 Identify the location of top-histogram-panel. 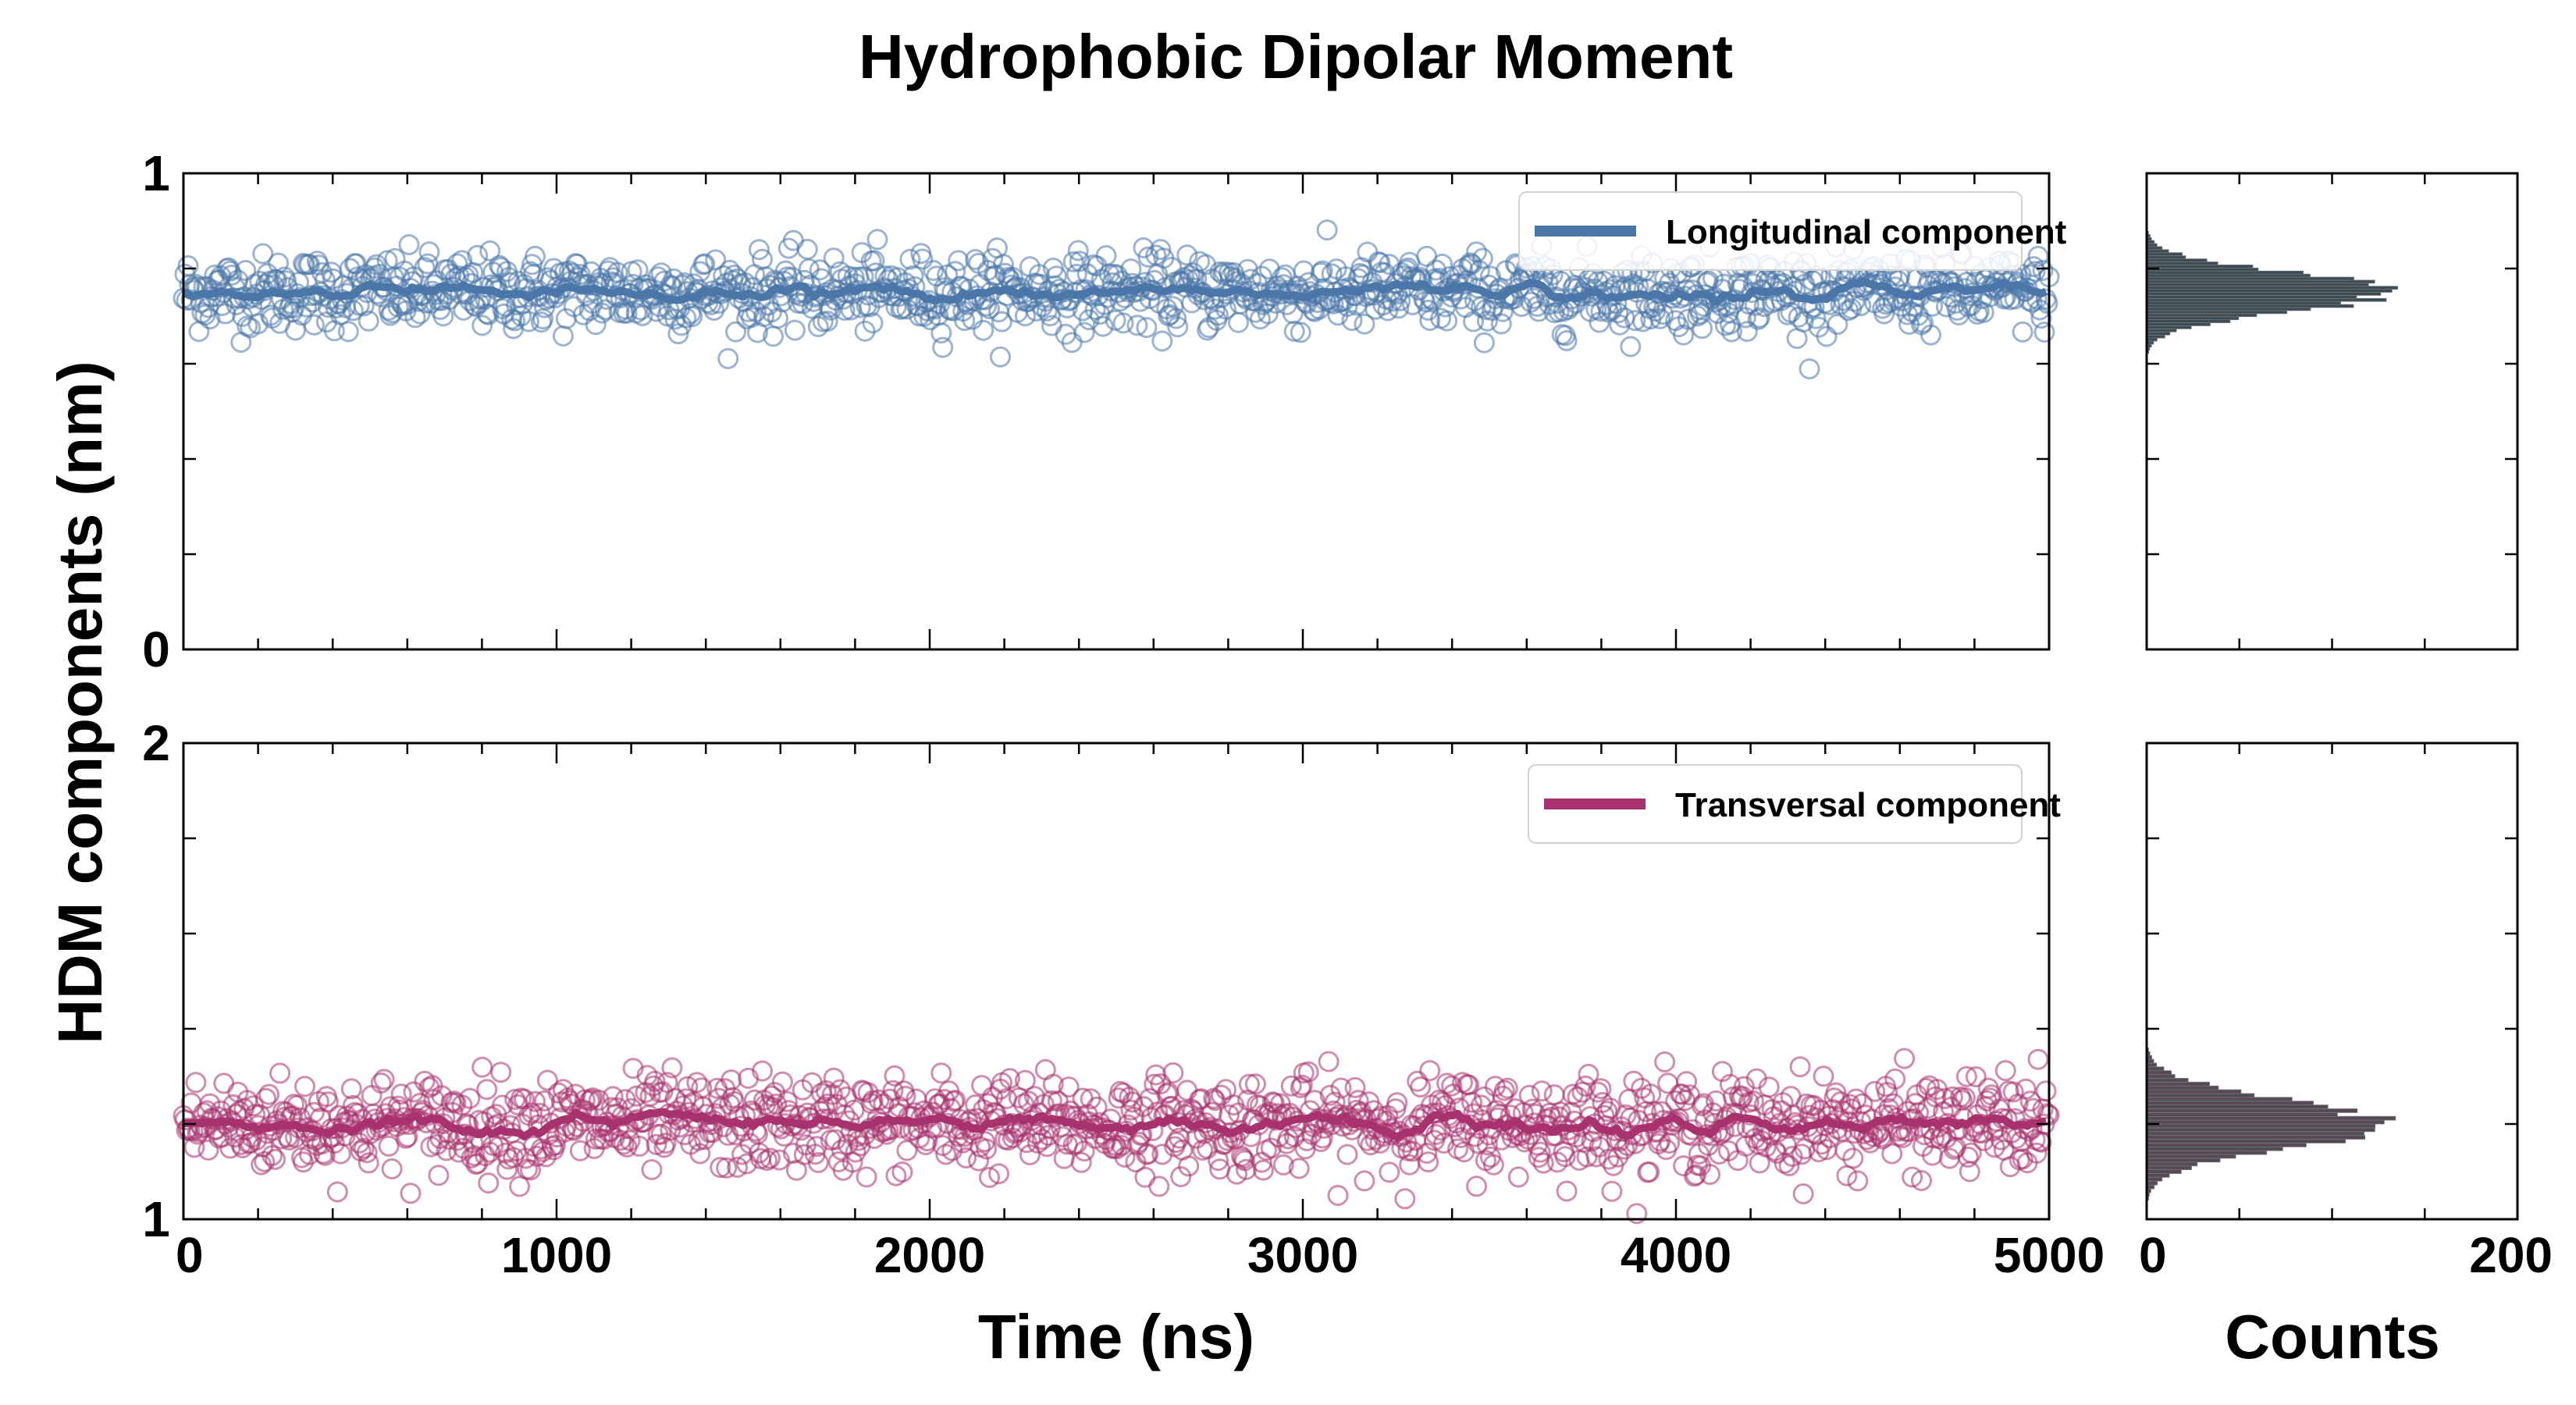
(2332, 411).